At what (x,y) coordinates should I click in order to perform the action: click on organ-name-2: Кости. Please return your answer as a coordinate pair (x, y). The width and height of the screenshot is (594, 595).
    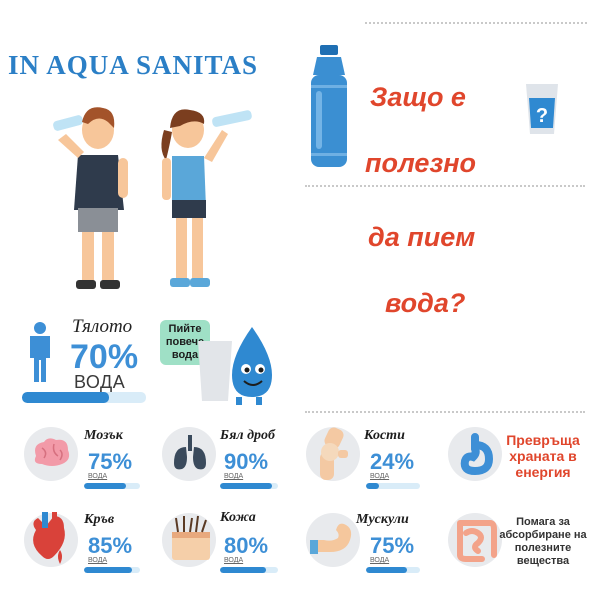
    Looking at the image, I should click on (384, 435).